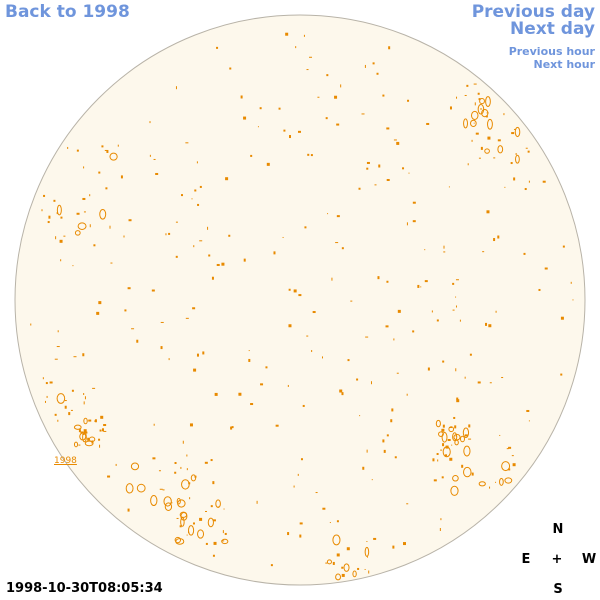  What do you see at coordinates (67, 12) in the screenshot?
I see `back-to-year-link: Back to 1998` at bounding box center [67, 12].